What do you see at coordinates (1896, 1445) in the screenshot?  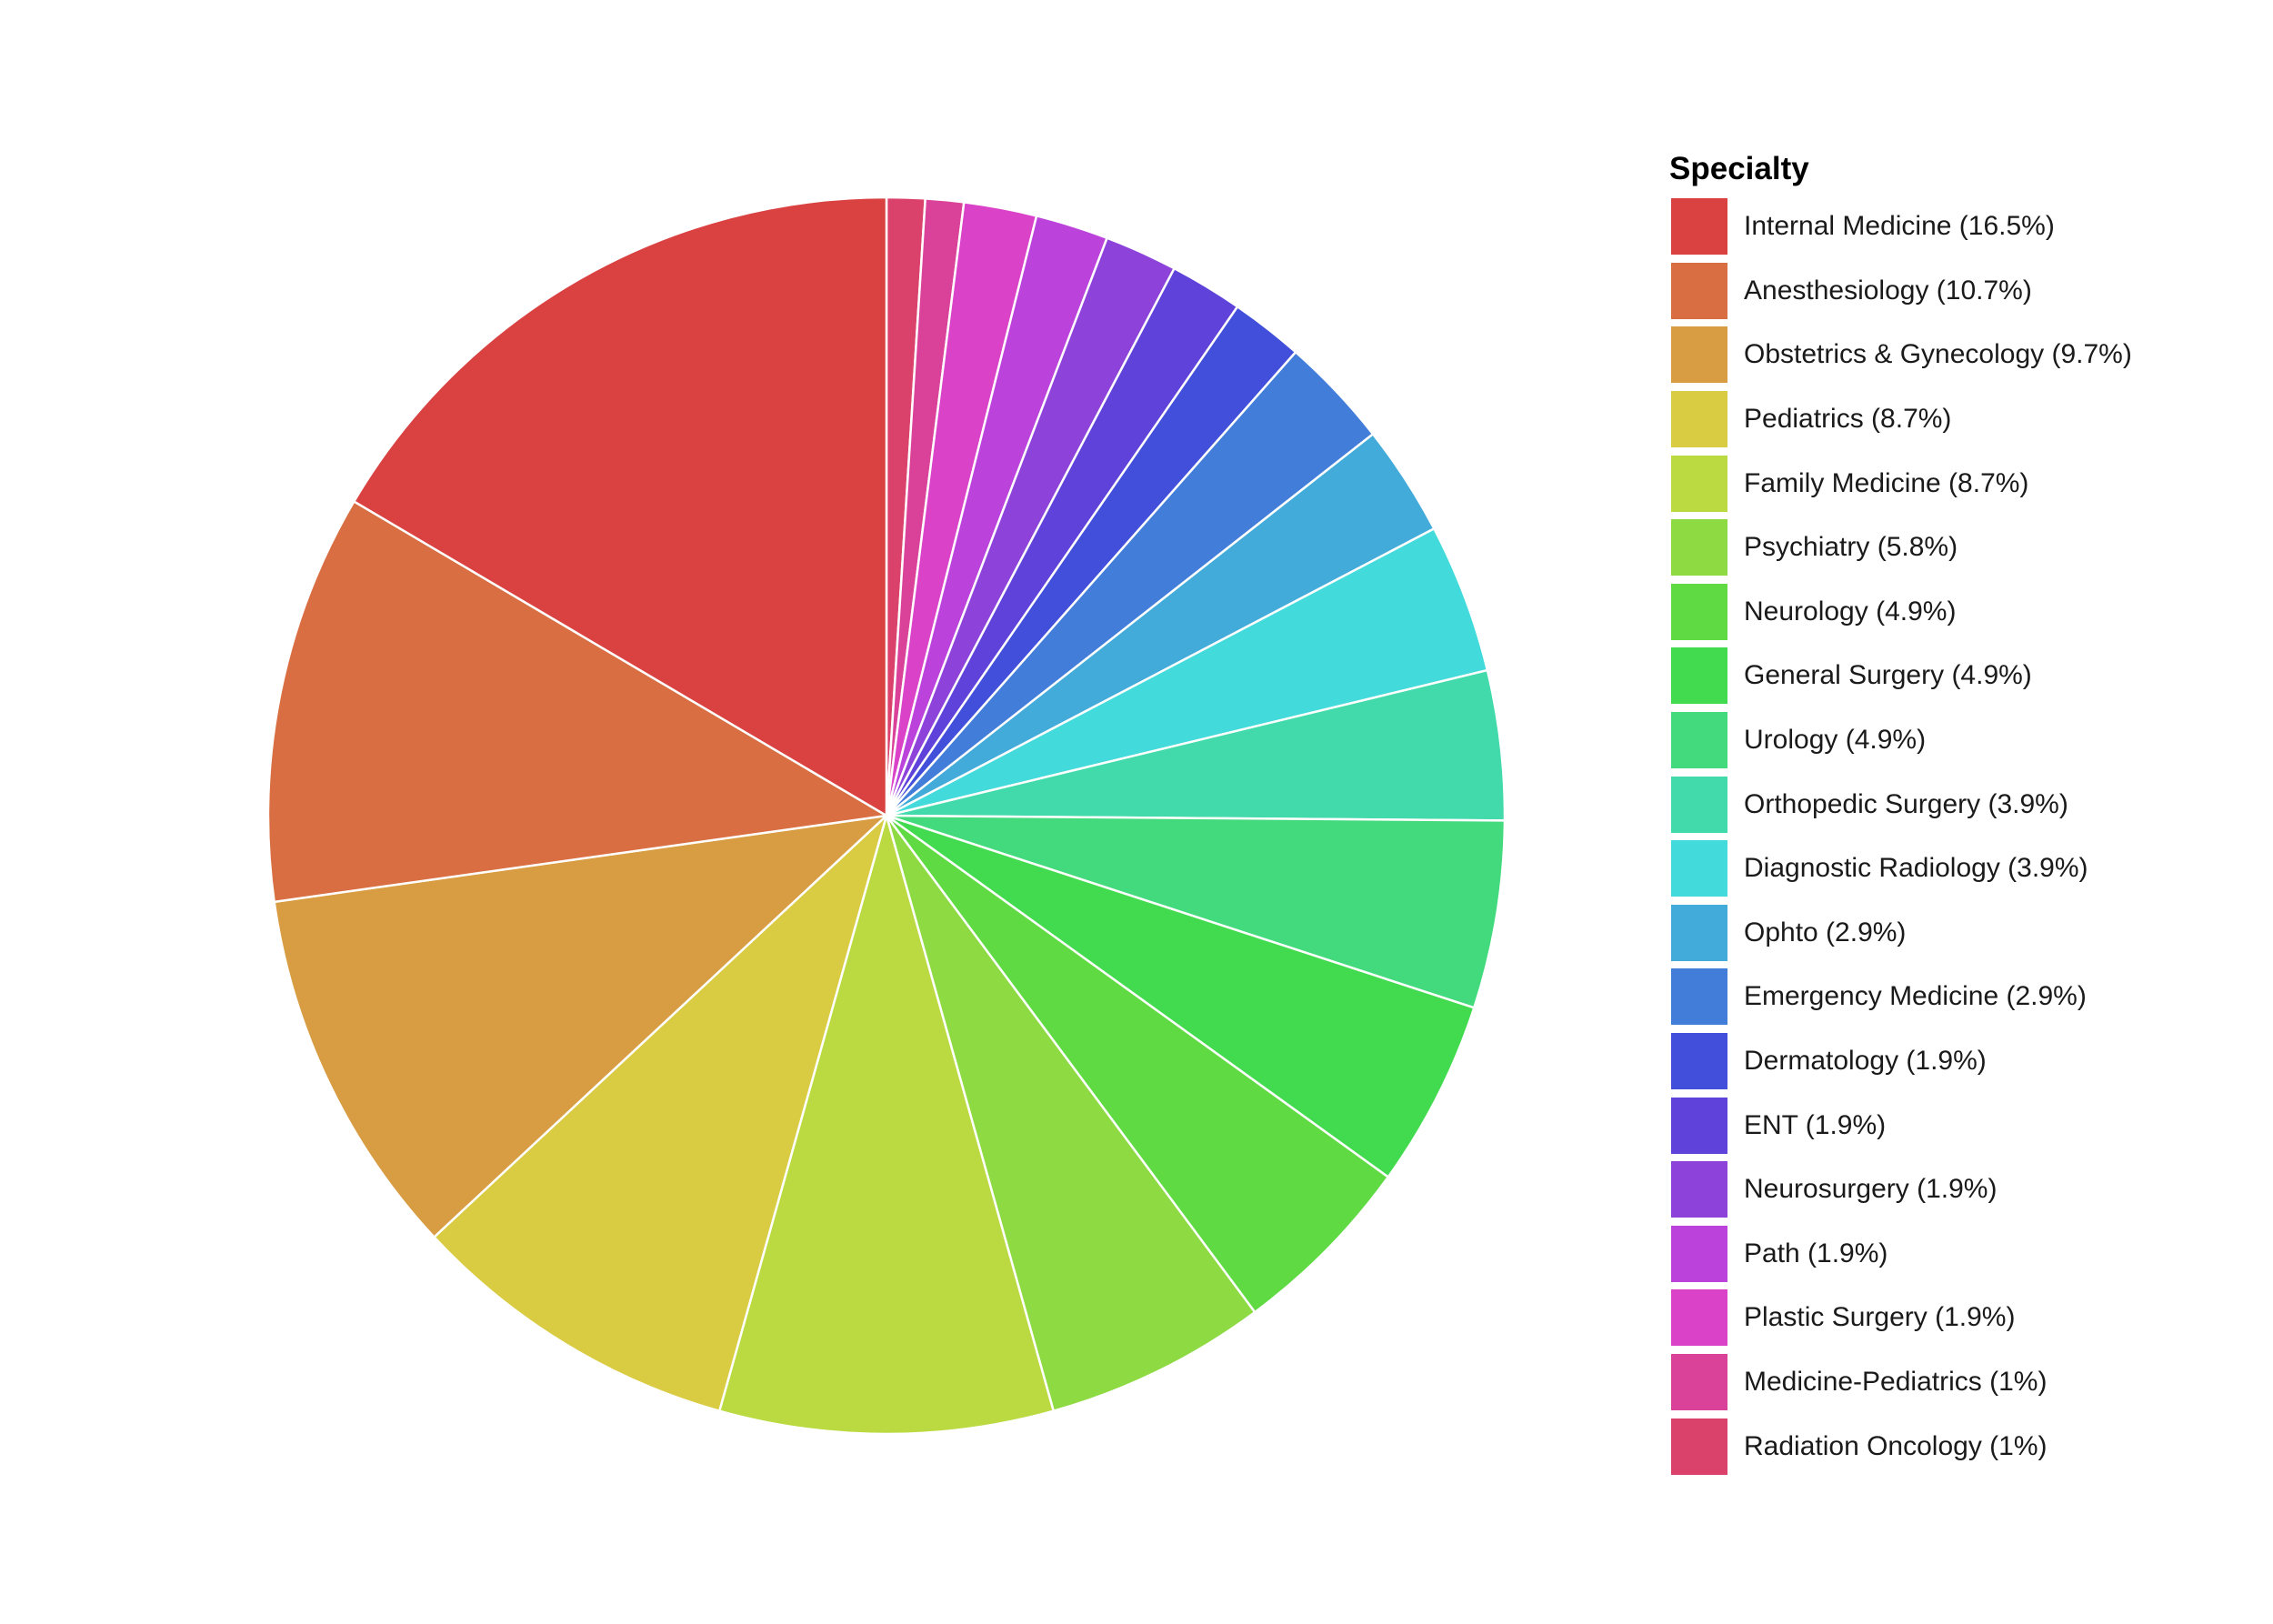 I see `legend-label: Radiation Oncology (1%)` at bounding box center [1896, 1445].